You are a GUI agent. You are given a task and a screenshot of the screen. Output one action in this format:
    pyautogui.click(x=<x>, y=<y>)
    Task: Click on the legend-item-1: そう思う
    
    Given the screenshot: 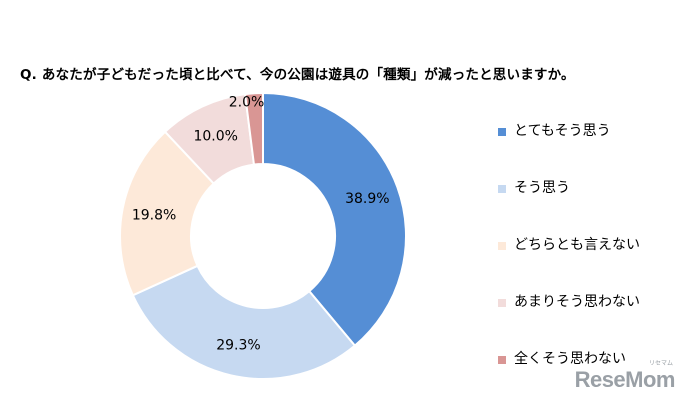 What is the action you would take?
    pyautogui.click(x=569, y=188)
    